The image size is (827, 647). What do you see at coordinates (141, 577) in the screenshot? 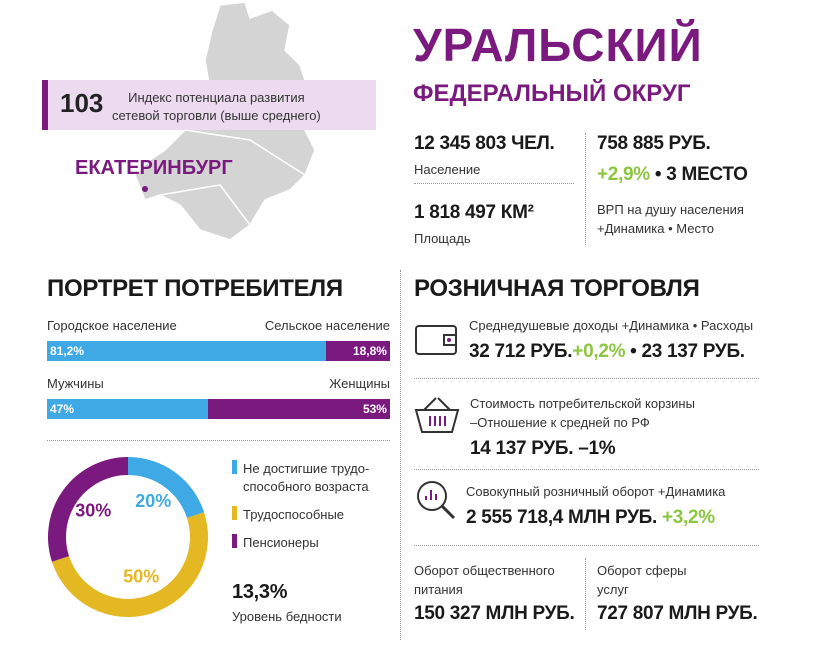
I see `donut-label: 50%` at bounding box center [141, 577].